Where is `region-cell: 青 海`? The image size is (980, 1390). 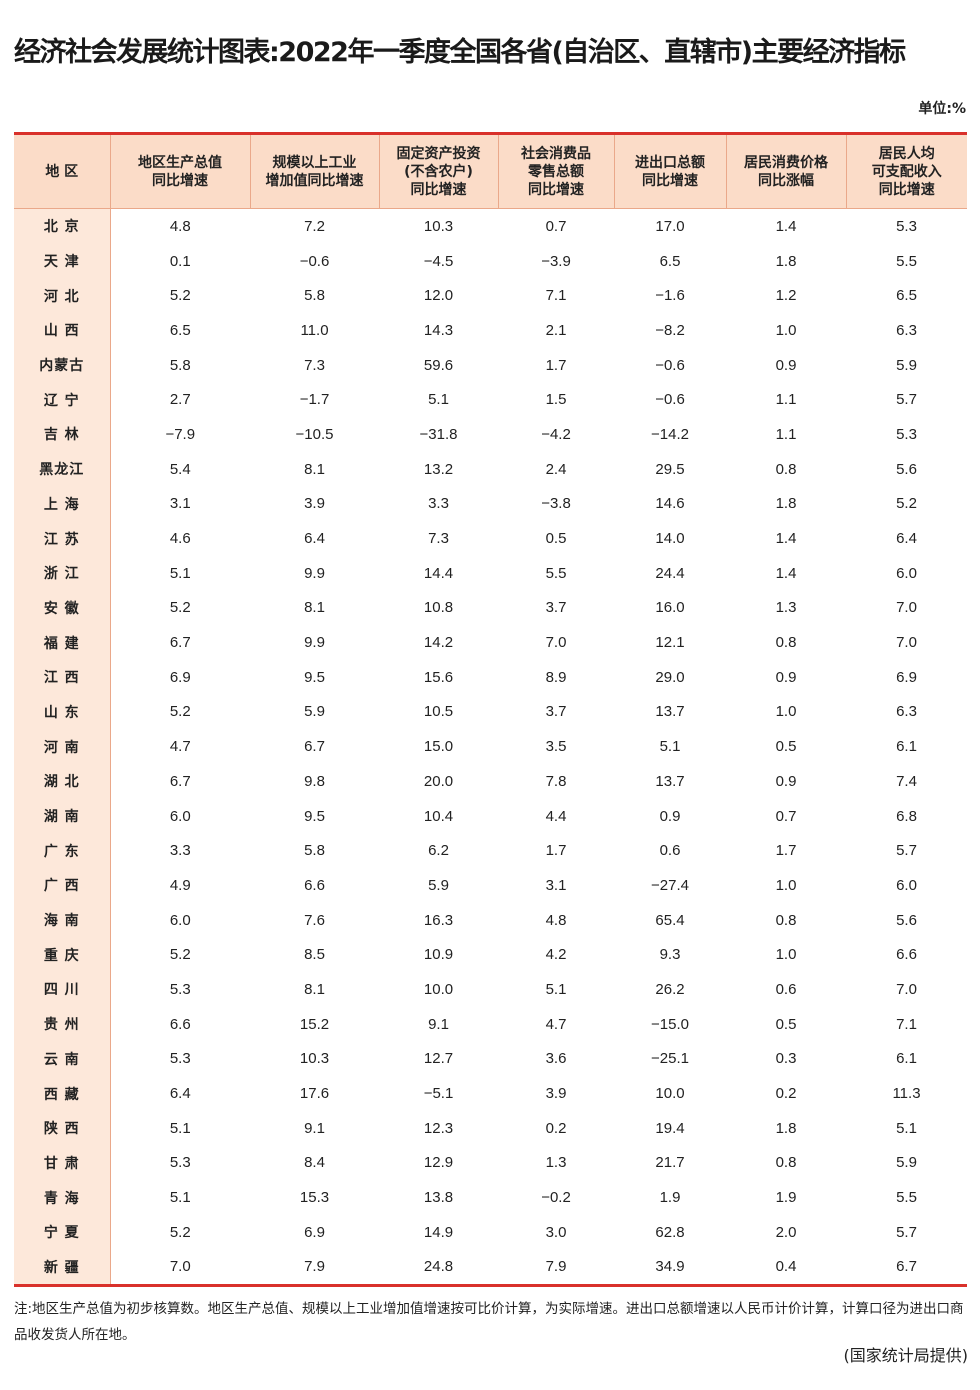
region-cell: 青 海 is located at coordinates (62, 1197).